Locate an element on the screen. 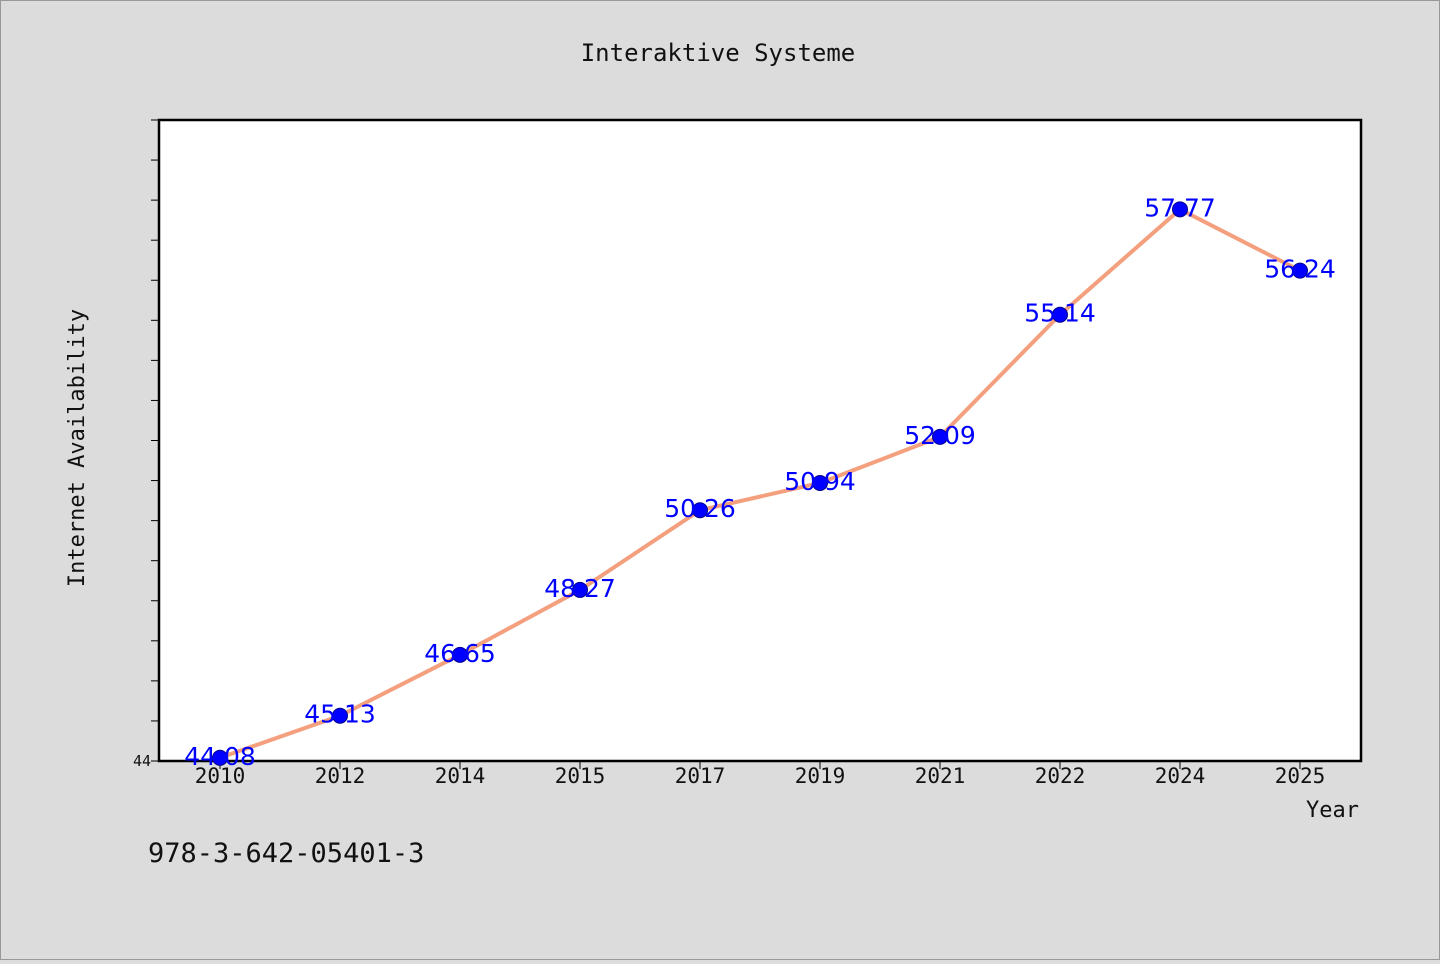  x-tick-label: 2017 is located at coordinates (700, 776).